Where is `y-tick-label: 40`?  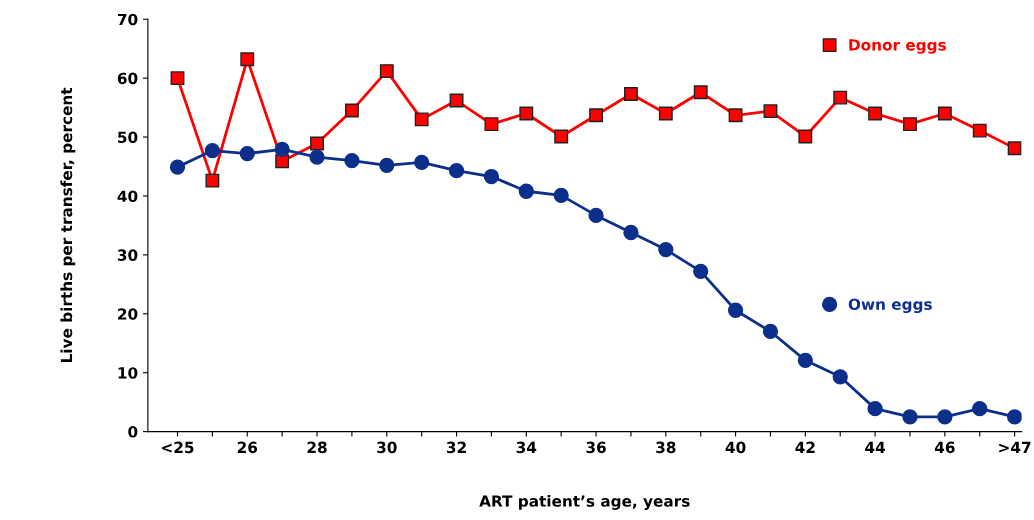 y-tick-label: 40 is located at coordinates (127, 196).